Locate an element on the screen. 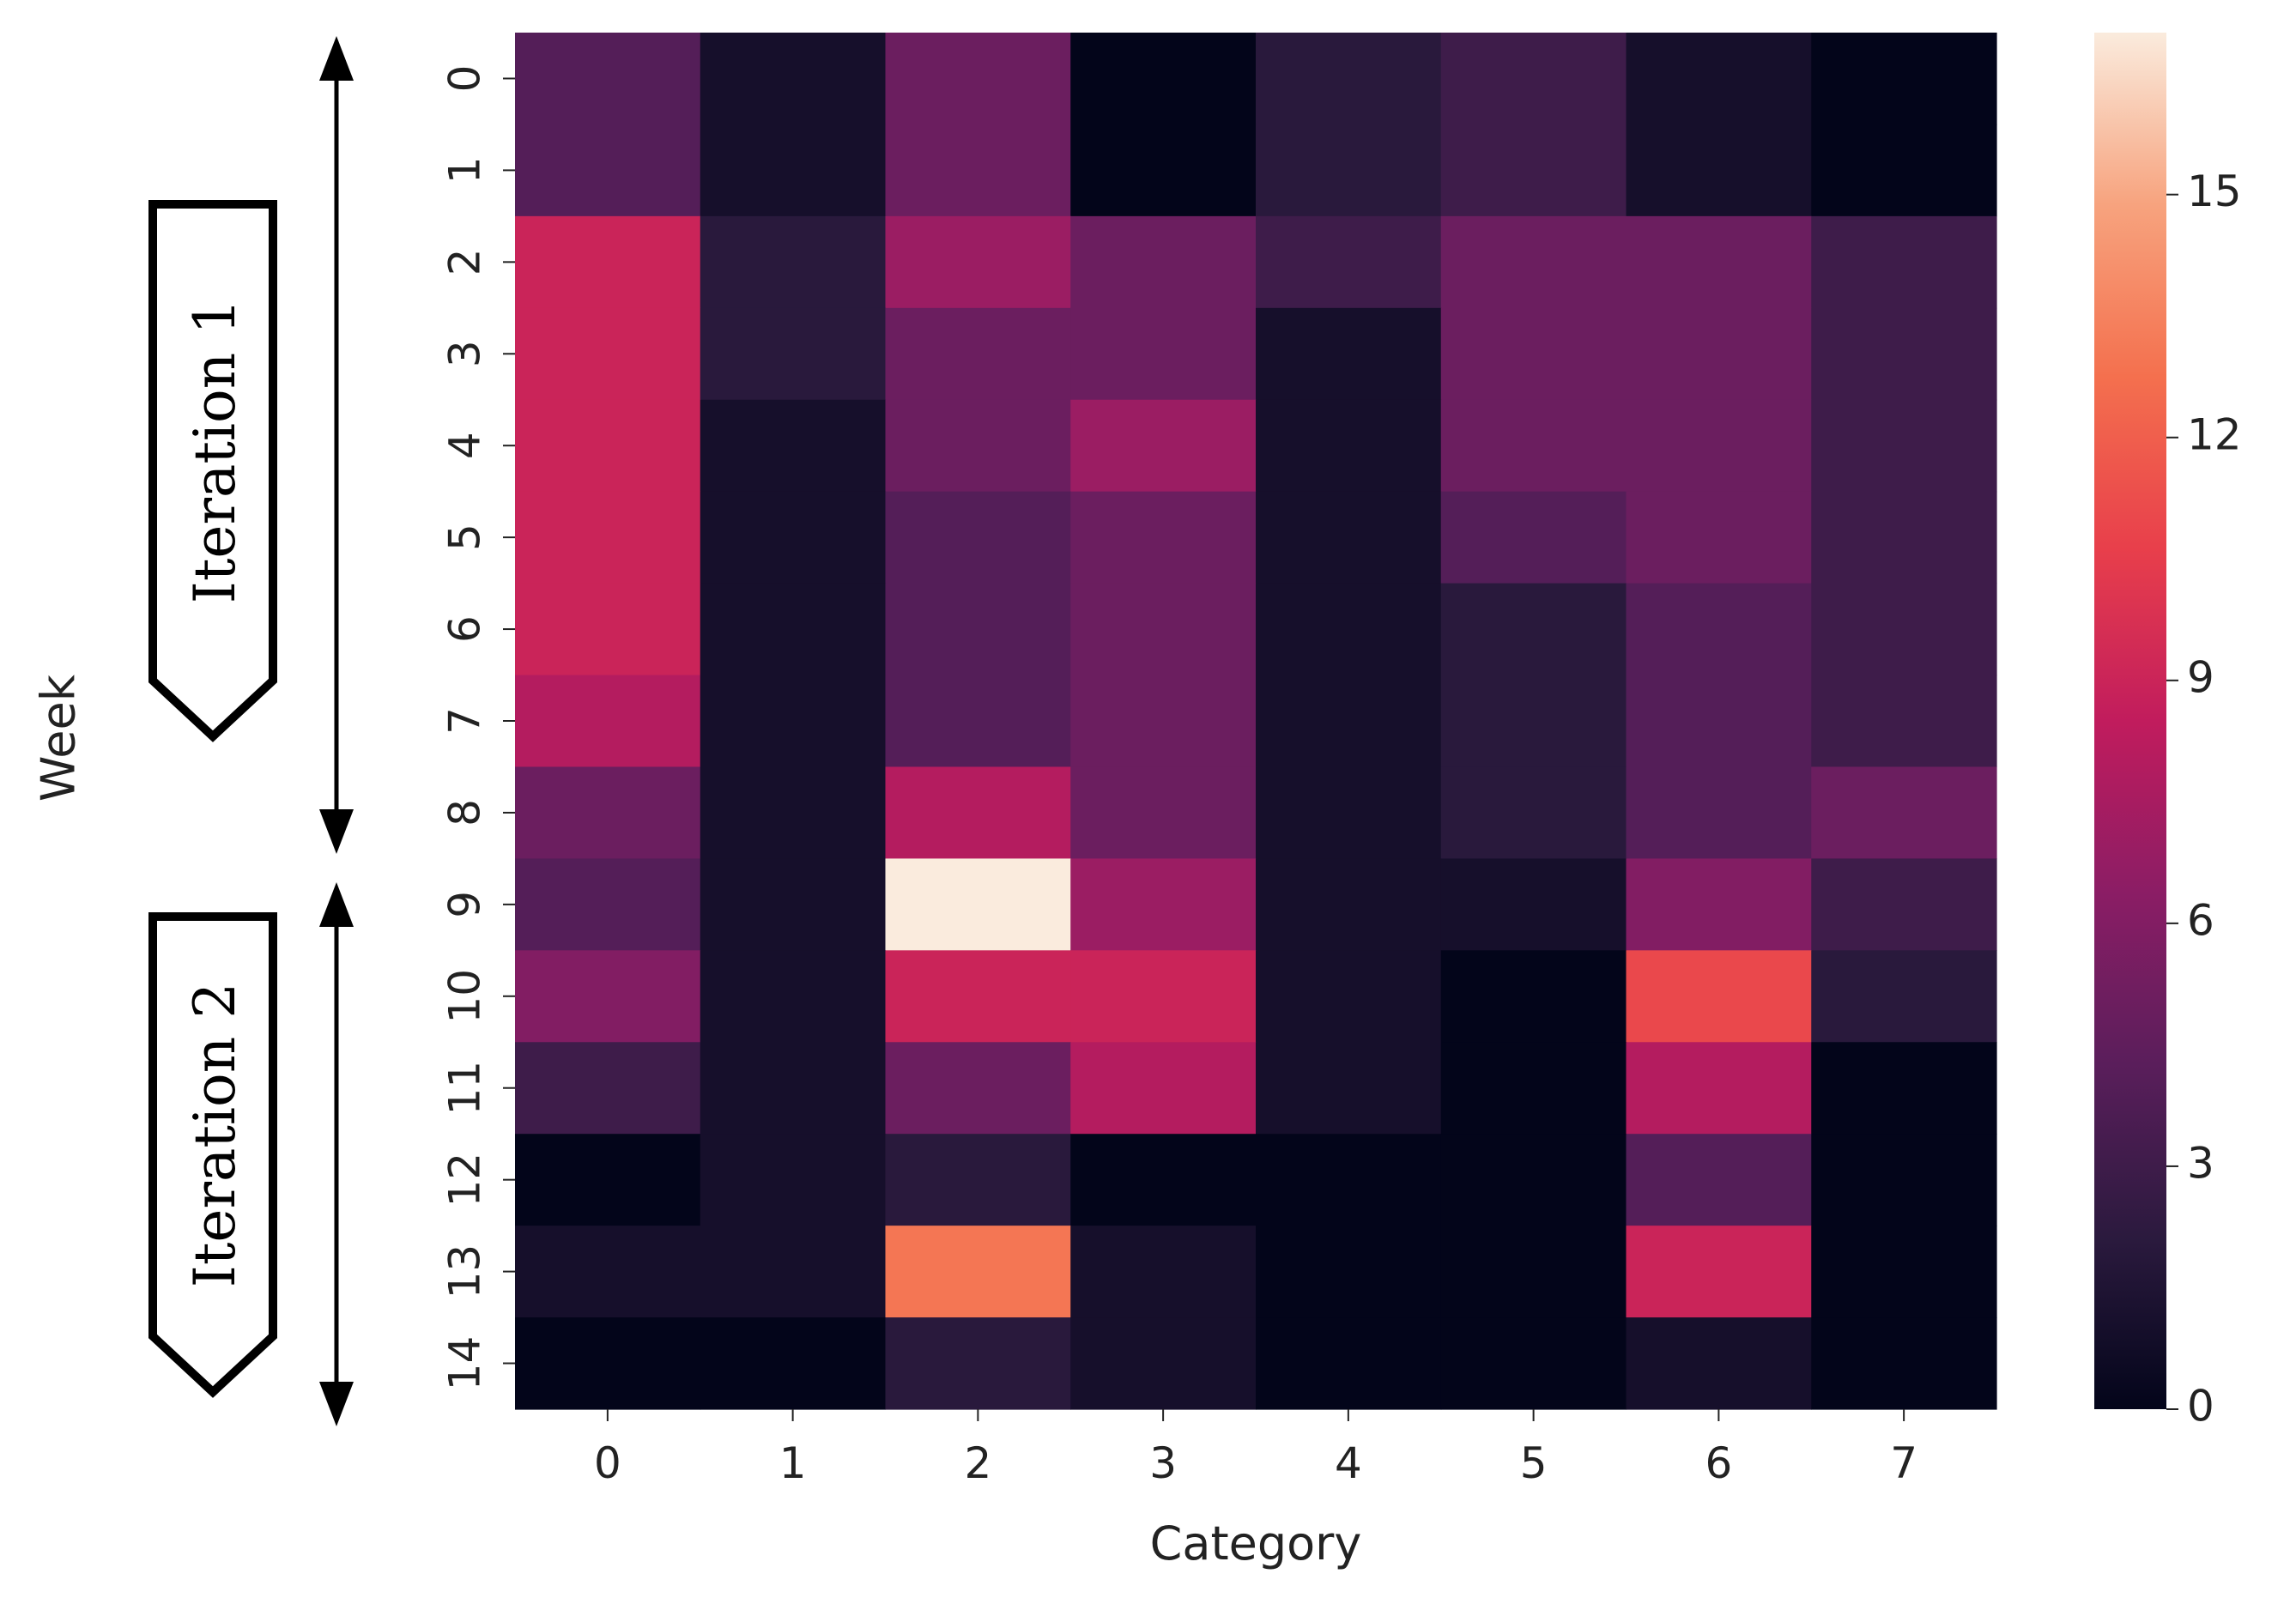  y-tick-label: 13 is located at coordinates (465, 1271).